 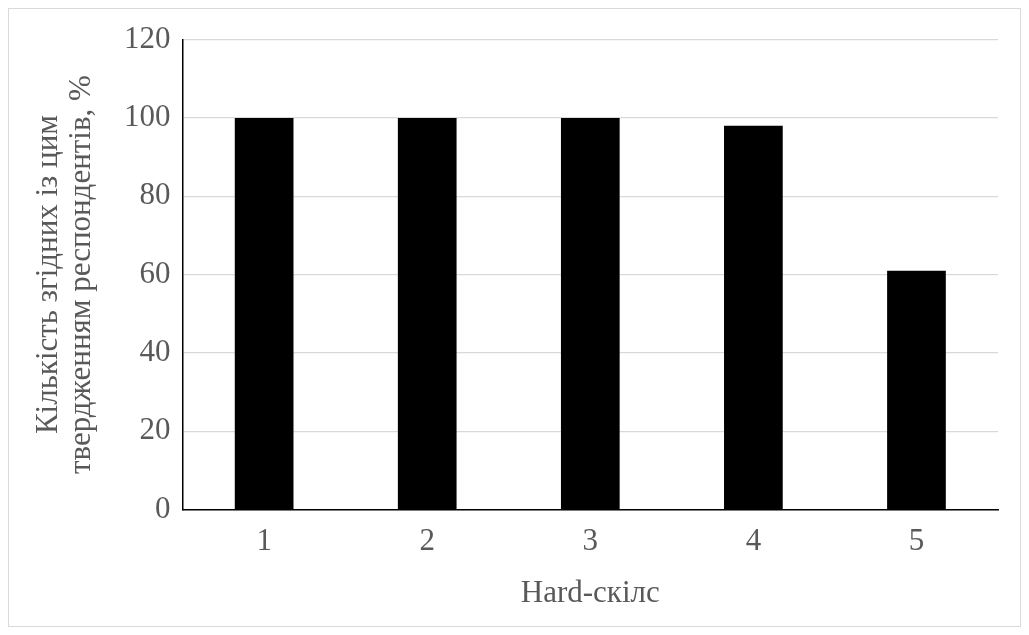 I want to click on y-tick-label: 120, so click(x=147, y=37).